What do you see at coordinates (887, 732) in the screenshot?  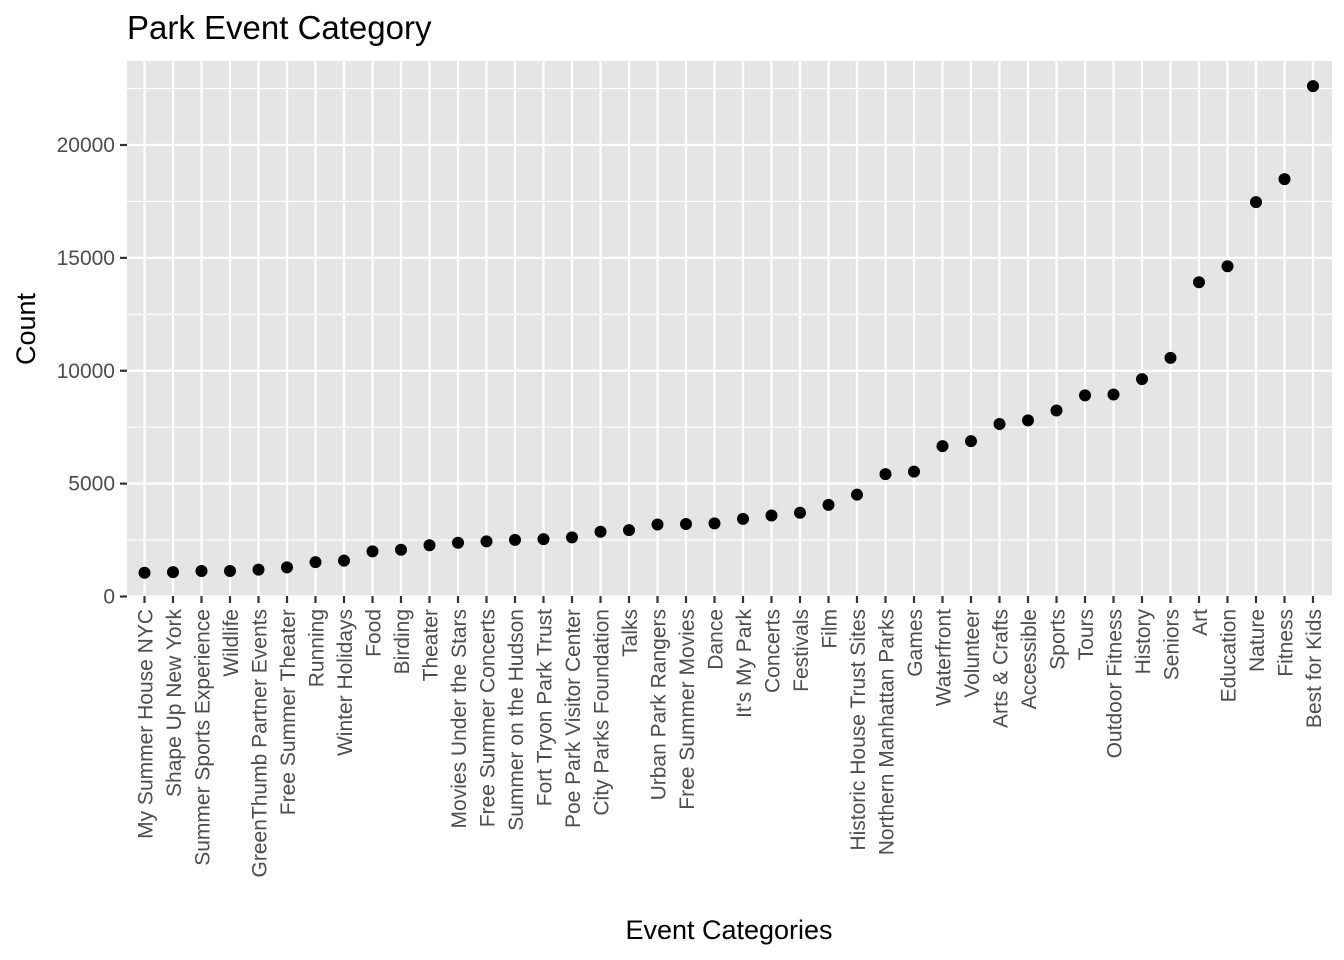 I see `x-tick-label: Northern Manhattan Parks` at bounding box center [887, 732].